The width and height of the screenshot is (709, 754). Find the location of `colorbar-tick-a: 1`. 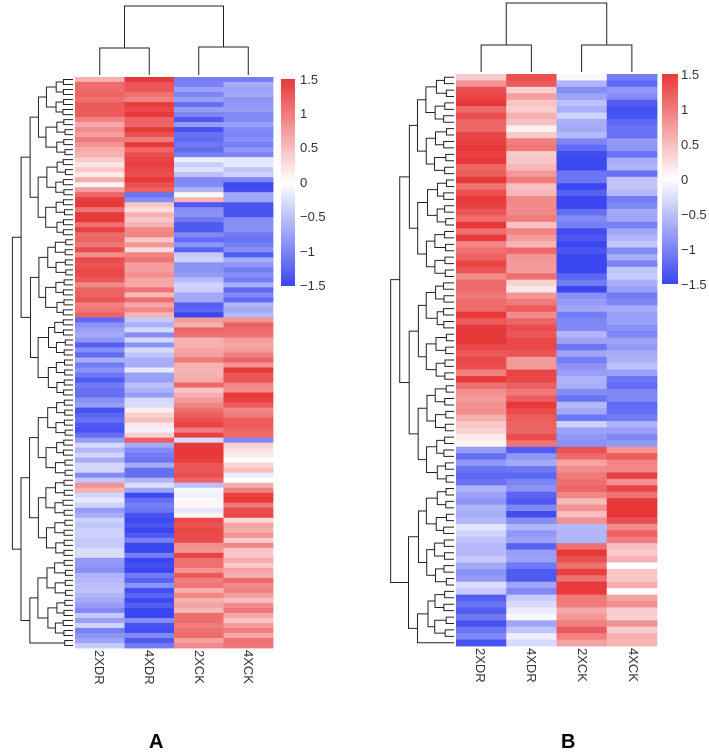

colorbar-tick-a: 1 is located at coordinates (303, 113).